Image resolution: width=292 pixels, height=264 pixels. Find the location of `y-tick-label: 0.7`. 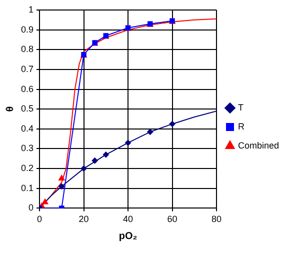

y-tick-label: 0.7 is located at coordinates (27, 69).